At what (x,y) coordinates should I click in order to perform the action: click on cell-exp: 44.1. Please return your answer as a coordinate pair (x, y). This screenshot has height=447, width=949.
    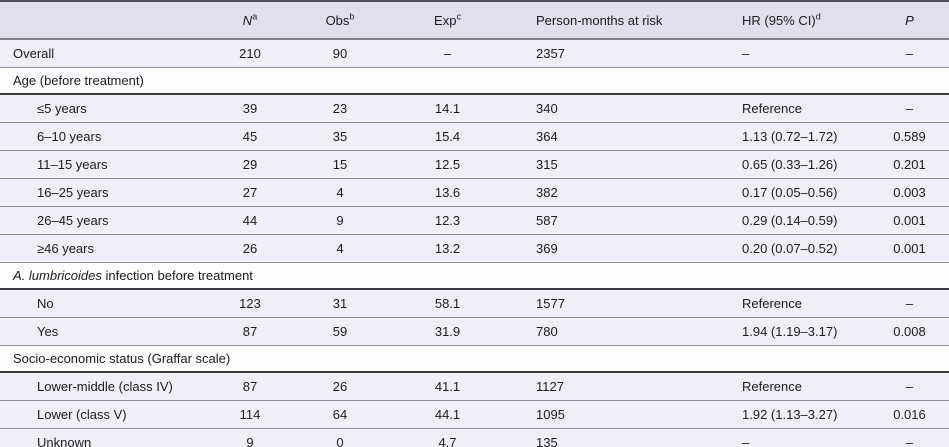
    Looking at the image, I should click on (447, 414).